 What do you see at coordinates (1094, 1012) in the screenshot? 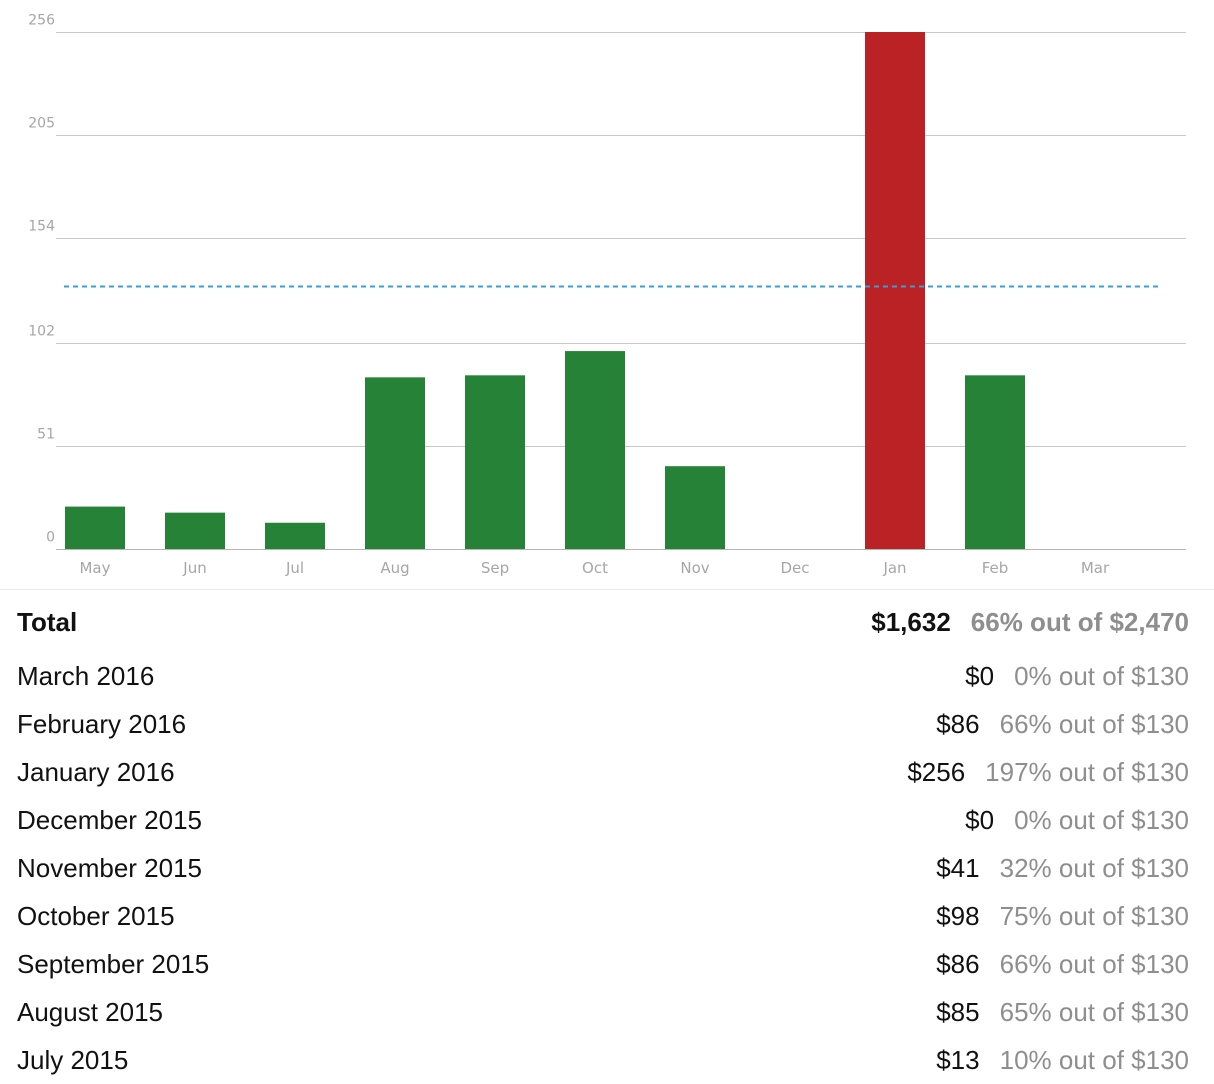
I see `month-percent: 65% out of $130` at bounding box center [1094, 1012].